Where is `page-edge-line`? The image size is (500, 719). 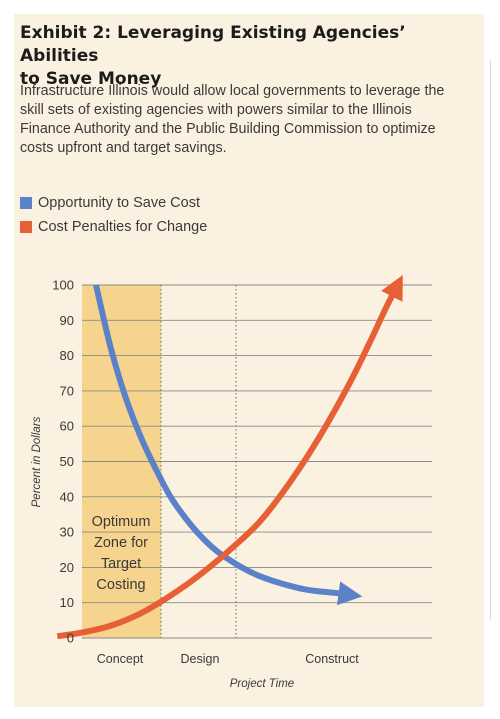
page-edge-line is located at coordinates (490, 340).